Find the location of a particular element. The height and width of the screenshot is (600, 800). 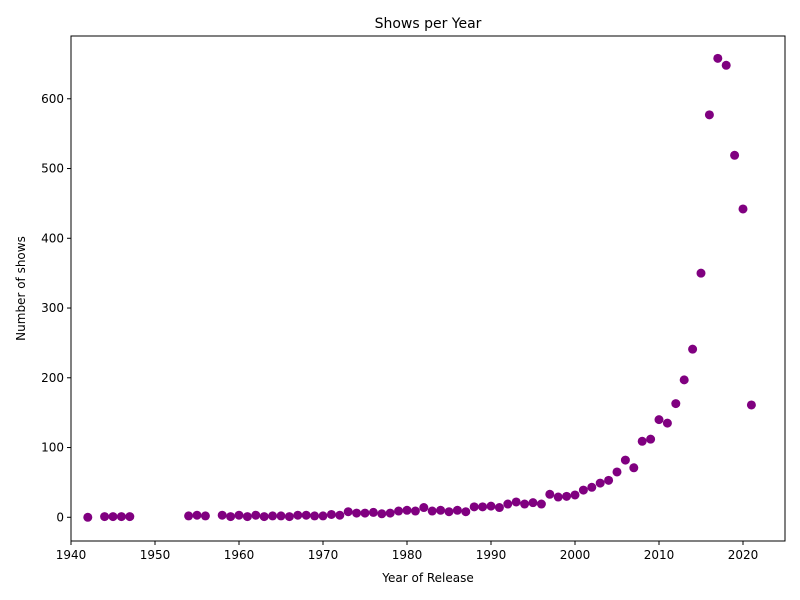

x-tick-label-2000: 2000 is located at coordinates (575, 555).